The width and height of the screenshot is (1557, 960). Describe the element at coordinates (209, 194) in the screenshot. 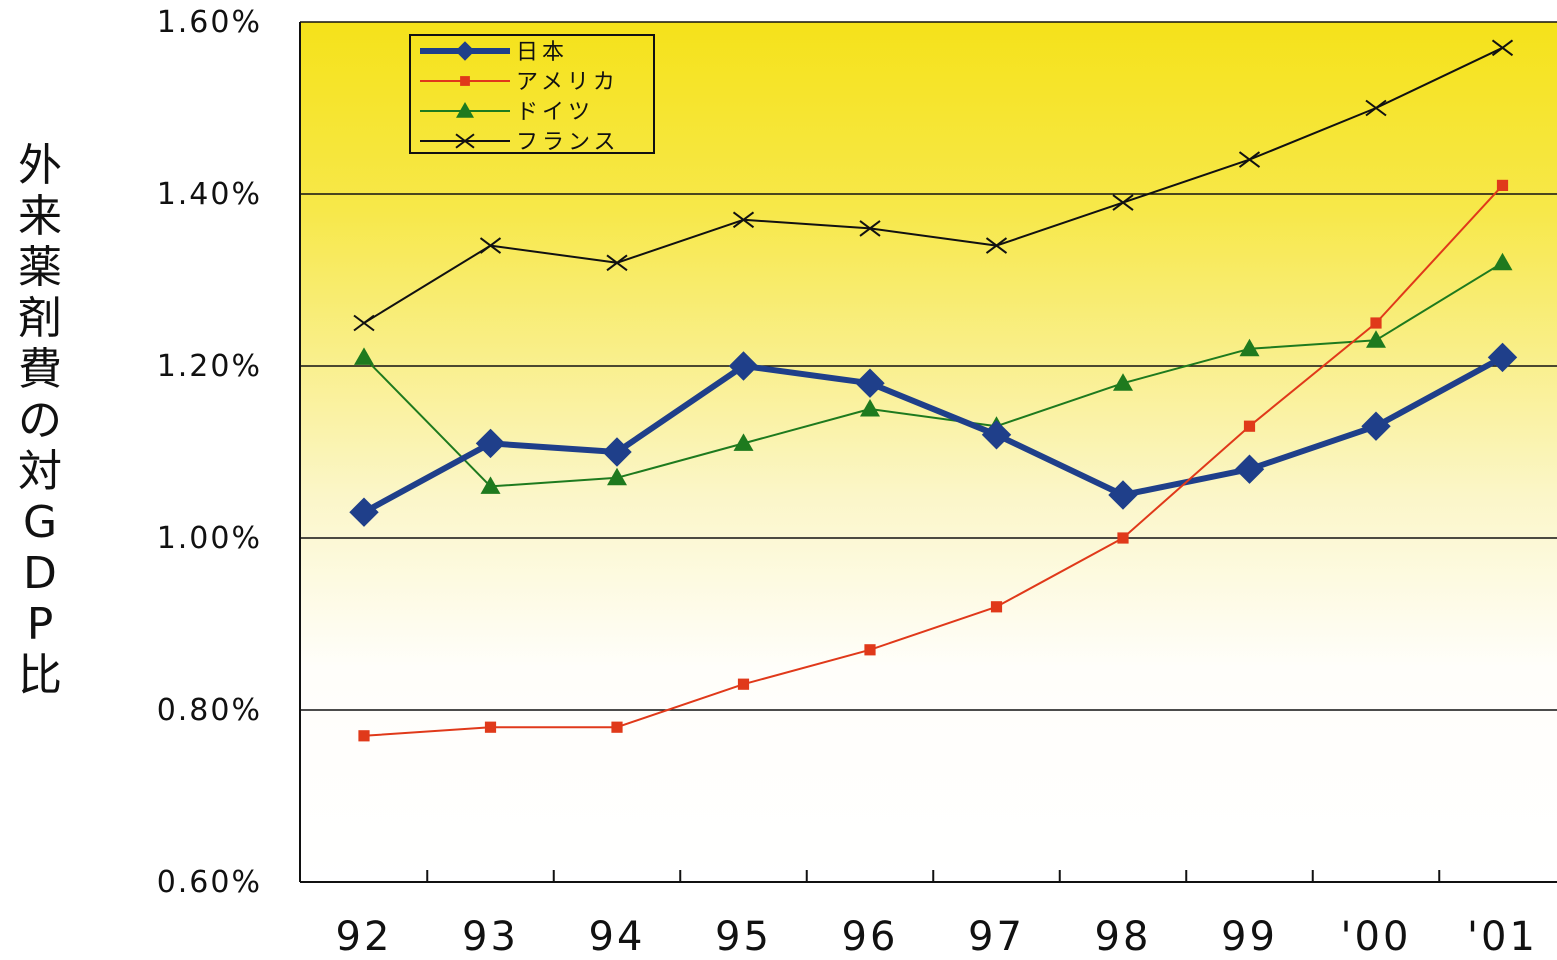

I see `y-tick-label: 1.40%` at that location.